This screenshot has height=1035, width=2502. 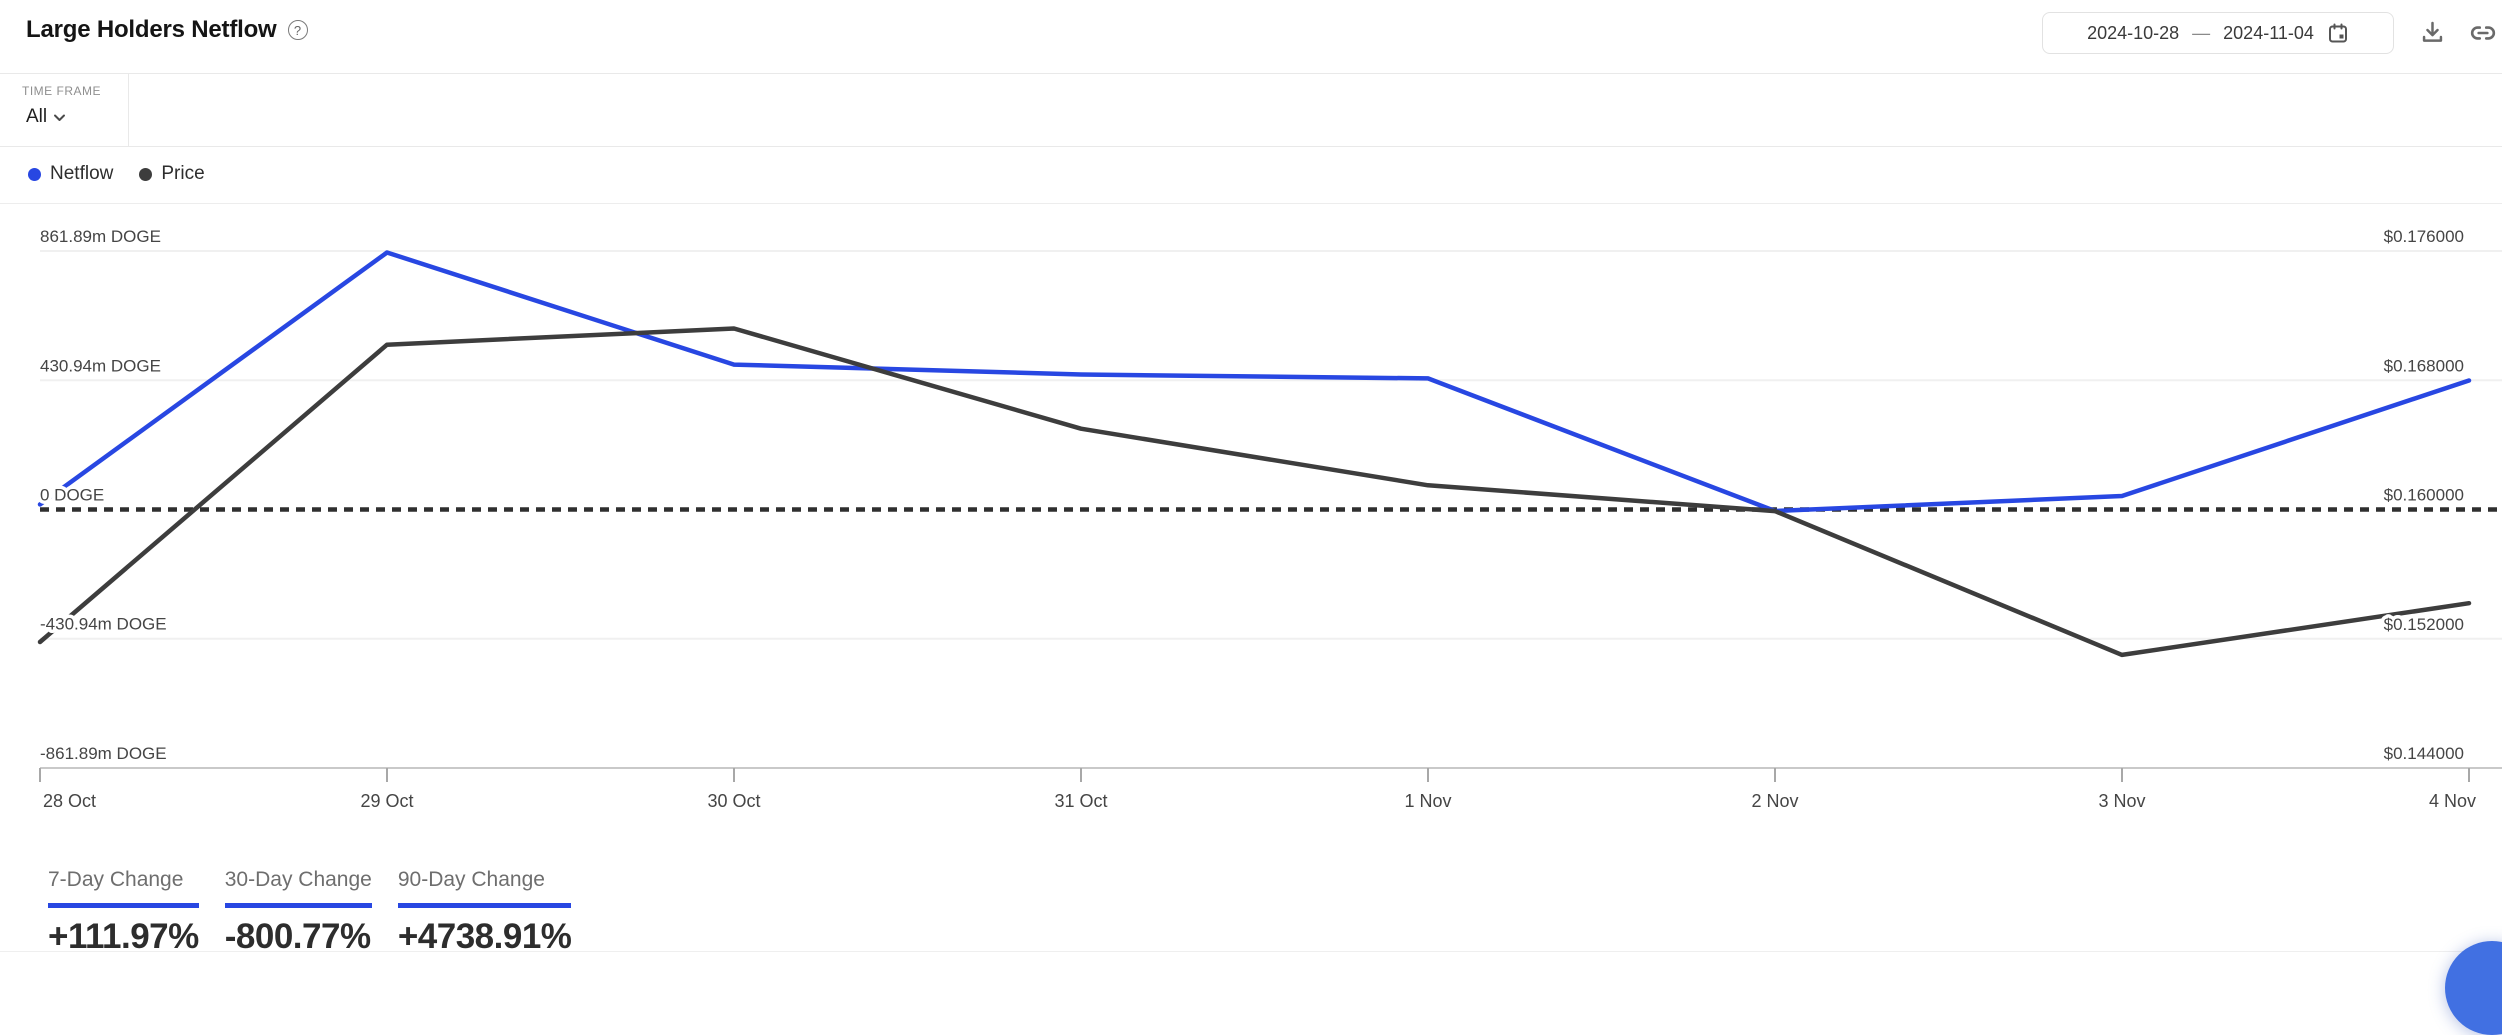 I want to click on time-frame-select: All, so click(x=46, y=117).